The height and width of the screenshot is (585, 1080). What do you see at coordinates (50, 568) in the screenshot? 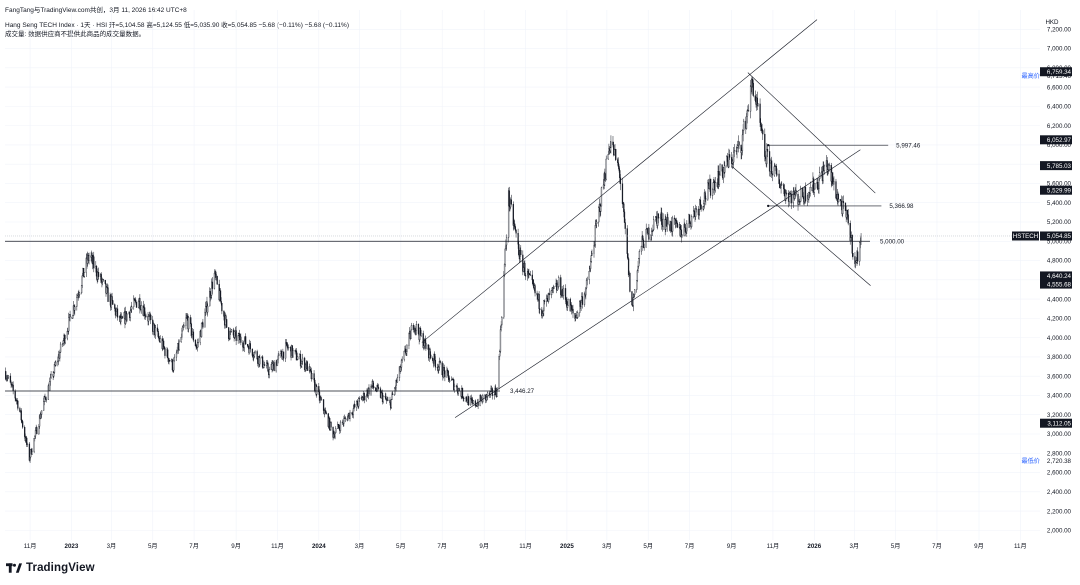
I see `tradingview-logo: TradingView` at bounding box center [50, 568].